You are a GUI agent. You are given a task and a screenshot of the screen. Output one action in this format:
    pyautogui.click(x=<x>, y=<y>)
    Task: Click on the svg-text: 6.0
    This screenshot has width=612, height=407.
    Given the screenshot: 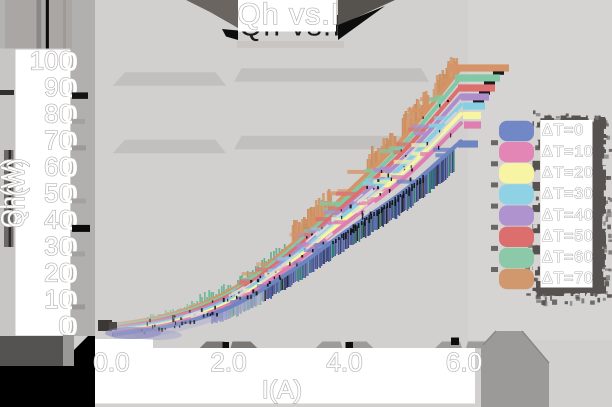 What is the action you would take?
    pyautogui.click(x=464, y=362)
    